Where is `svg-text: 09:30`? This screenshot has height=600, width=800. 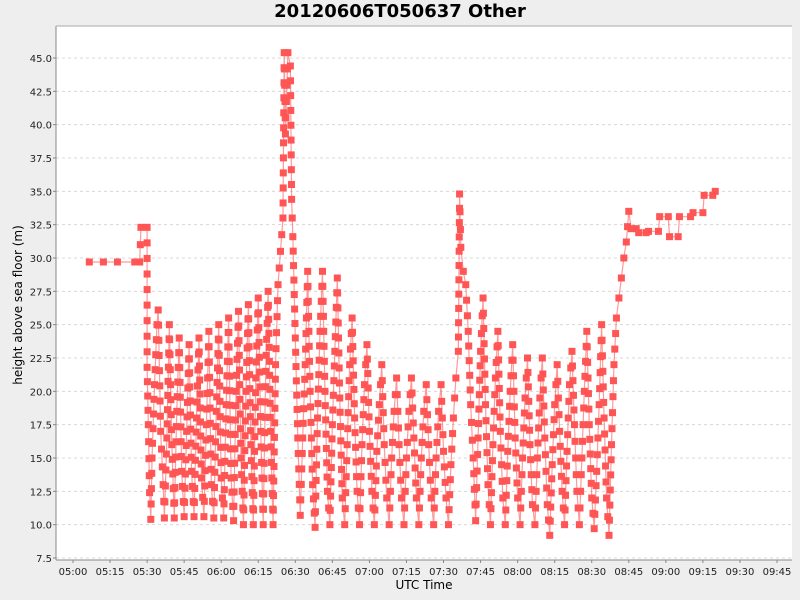 svg-text: 09:30 is located at coordinates (740, 572).